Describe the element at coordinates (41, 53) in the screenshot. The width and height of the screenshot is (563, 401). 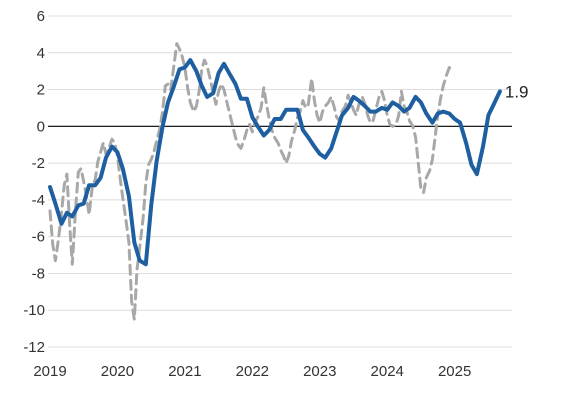
I see `y-tick-label: 4` at that location.